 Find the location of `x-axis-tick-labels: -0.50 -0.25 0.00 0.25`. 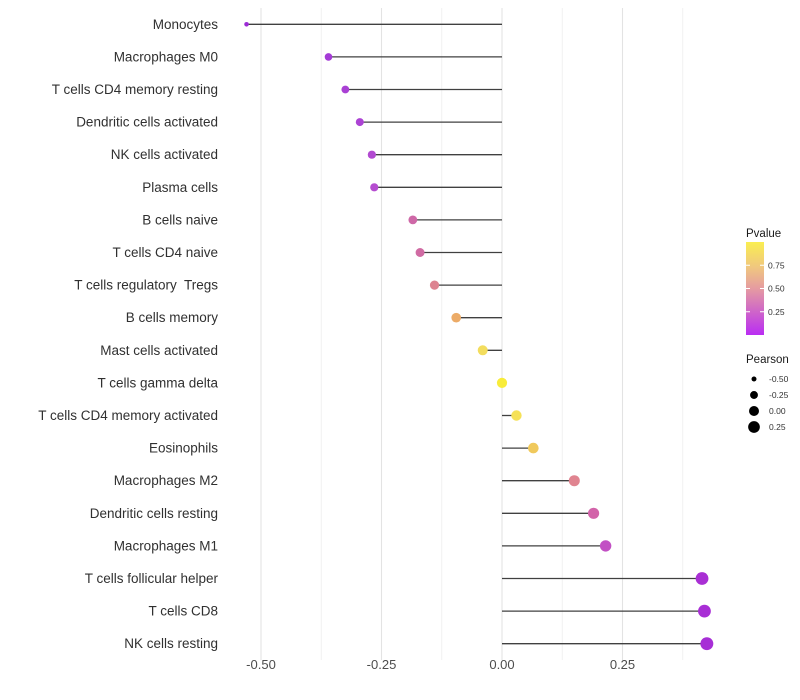

x-axis-tick-labels: -0.50 -0.25 0.00 0.25 is located at coordinates (440, 664).